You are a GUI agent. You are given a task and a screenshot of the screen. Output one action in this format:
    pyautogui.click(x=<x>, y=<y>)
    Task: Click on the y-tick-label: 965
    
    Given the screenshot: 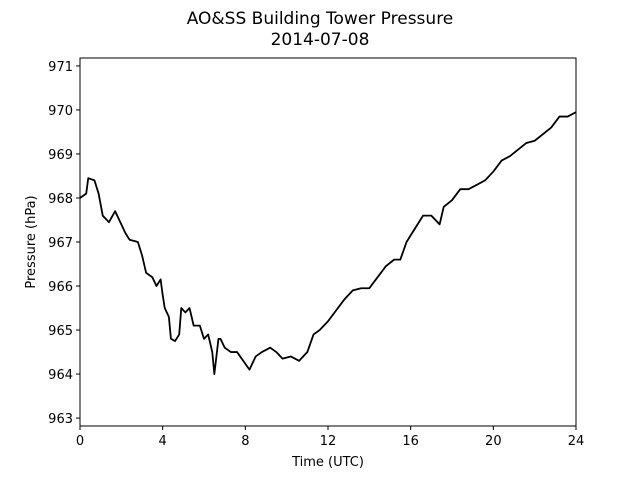 What is the action you would take?
    pyautogui.click(x=60, y=331)
    